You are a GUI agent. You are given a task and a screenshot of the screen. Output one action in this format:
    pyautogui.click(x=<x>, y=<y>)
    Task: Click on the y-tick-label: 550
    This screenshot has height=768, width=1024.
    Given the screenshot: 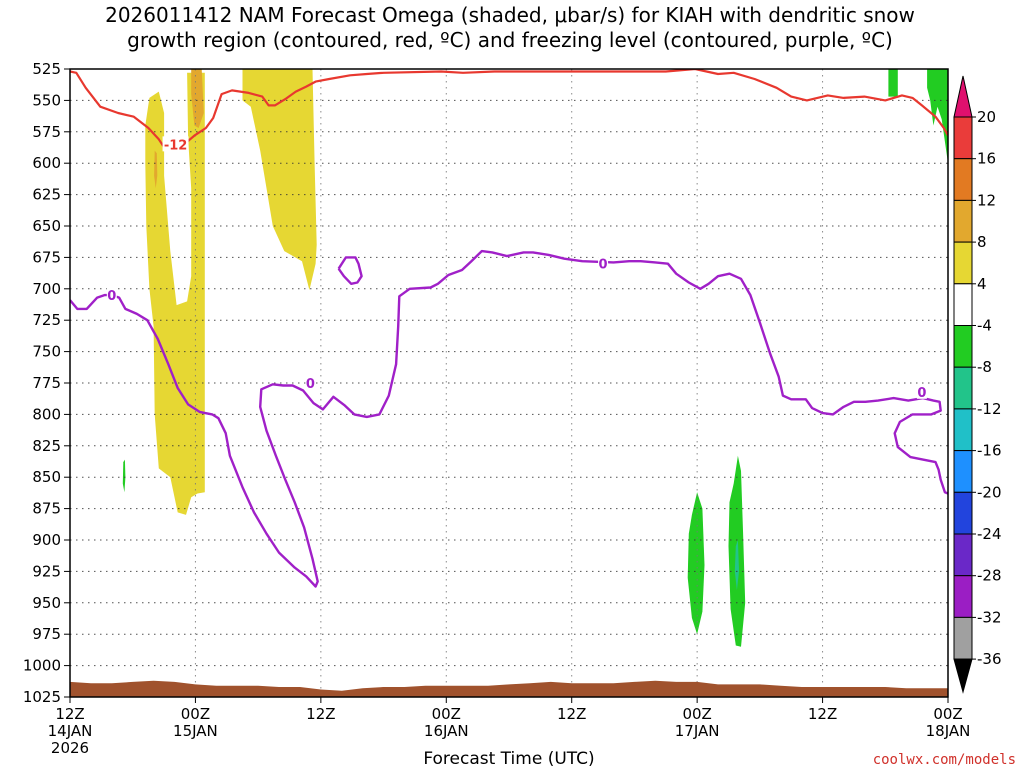 What is the action you would take?
    pyautogui.click(x=46, y=100)
    